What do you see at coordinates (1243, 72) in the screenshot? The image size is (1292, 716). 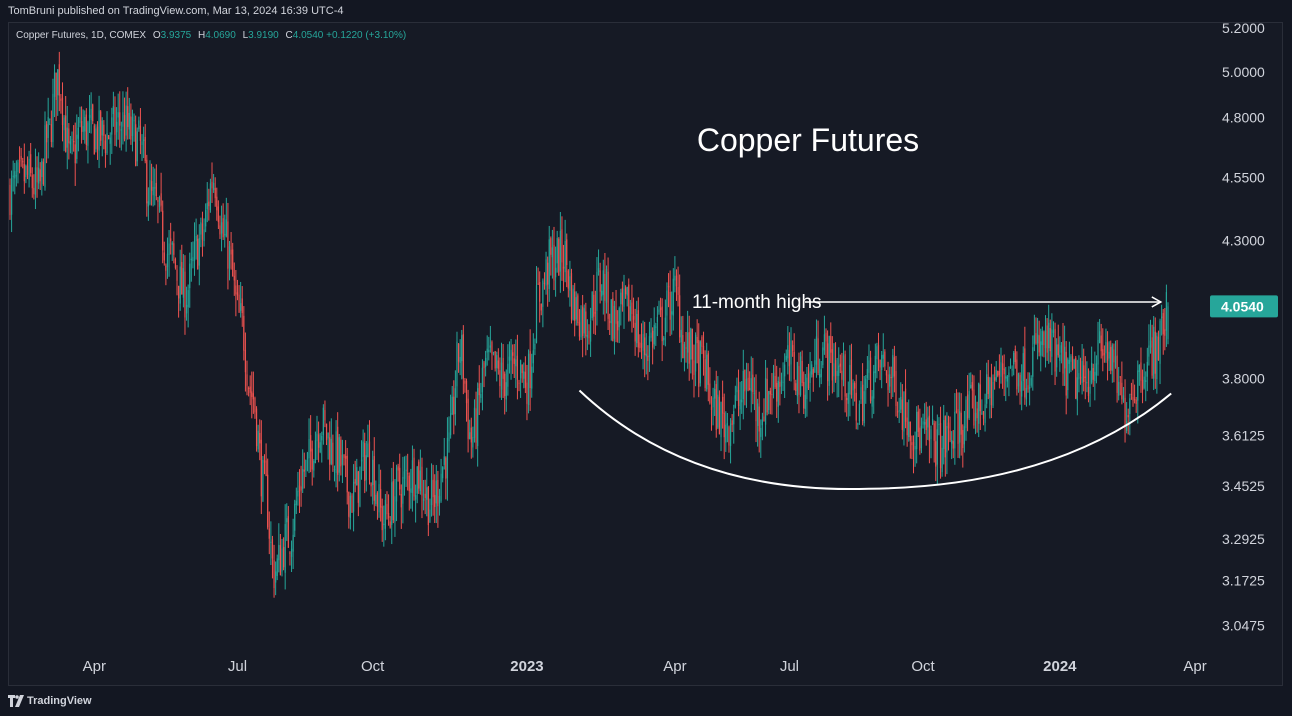 I see `y-tick-label: 5.0000` at bounding box center [1243, 72].